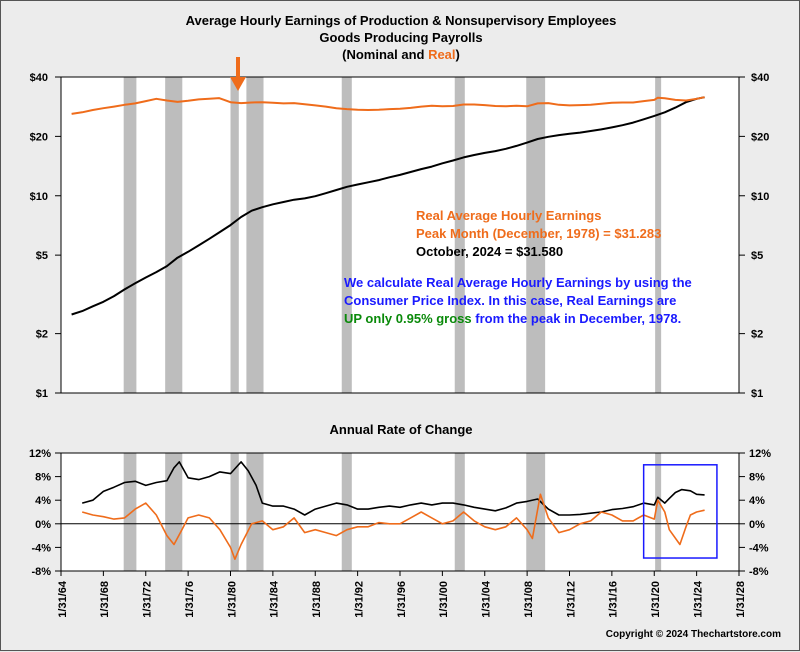  Describe the element at coordinates (238, 74) in the screenshot. I see `peak-arrow-icon` at that location.